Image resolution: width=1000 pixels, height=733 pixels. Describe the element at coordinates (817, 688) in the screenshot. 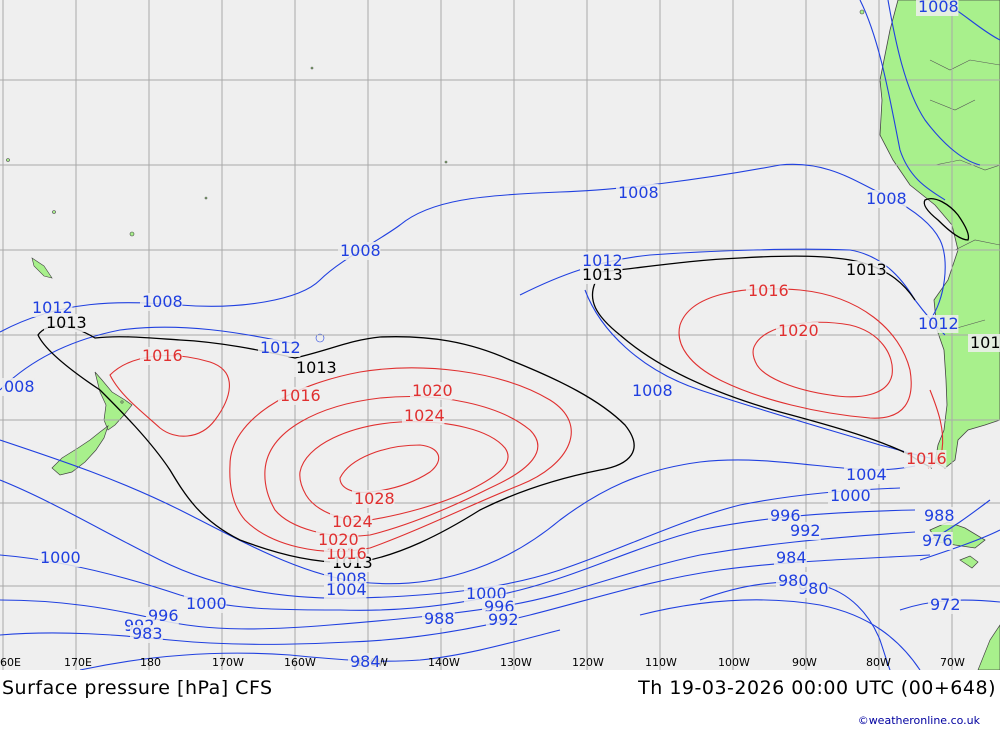

I see `valid-time: Th 19-03-2026 00:00 UTC (00+648)` at that location.